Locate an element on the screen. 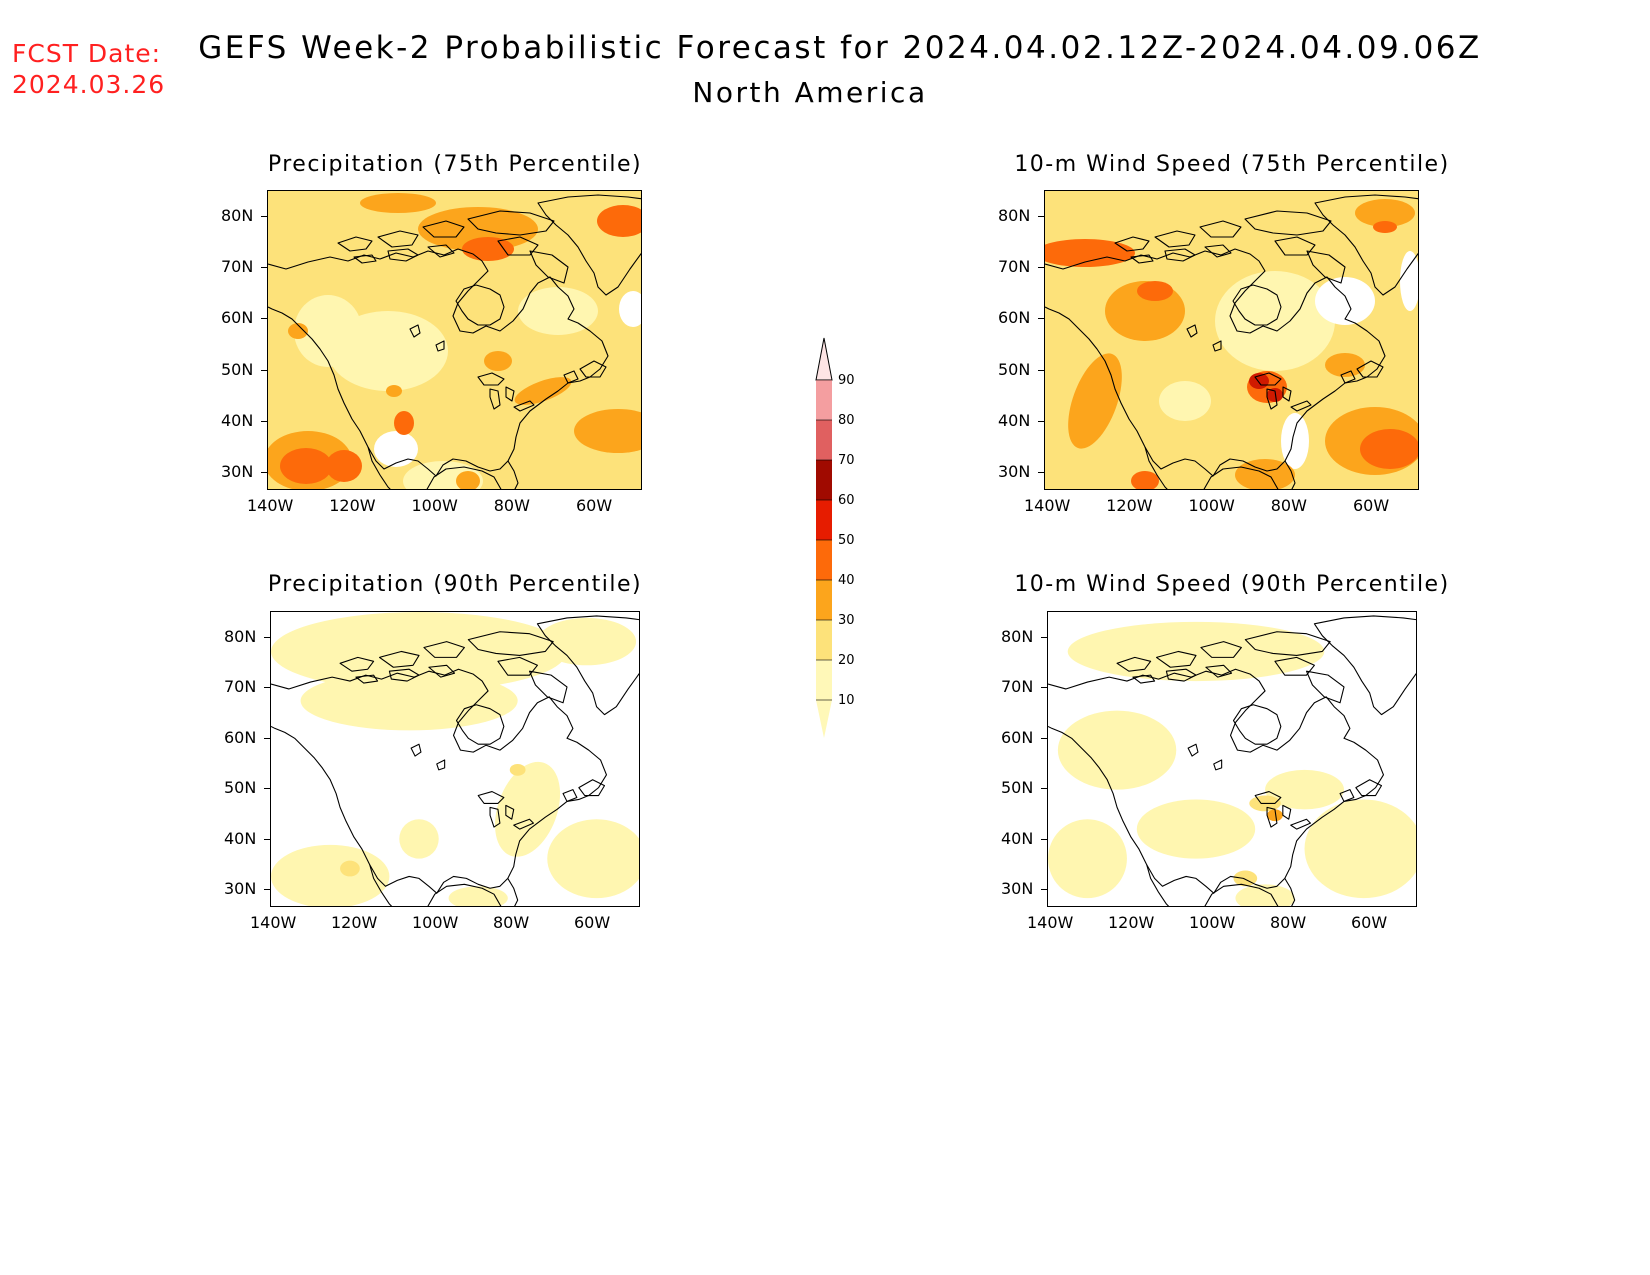 The height and width of the screenshot is (1275, 1650). colorbar-label: 60 is located at coordinates (846, 500).